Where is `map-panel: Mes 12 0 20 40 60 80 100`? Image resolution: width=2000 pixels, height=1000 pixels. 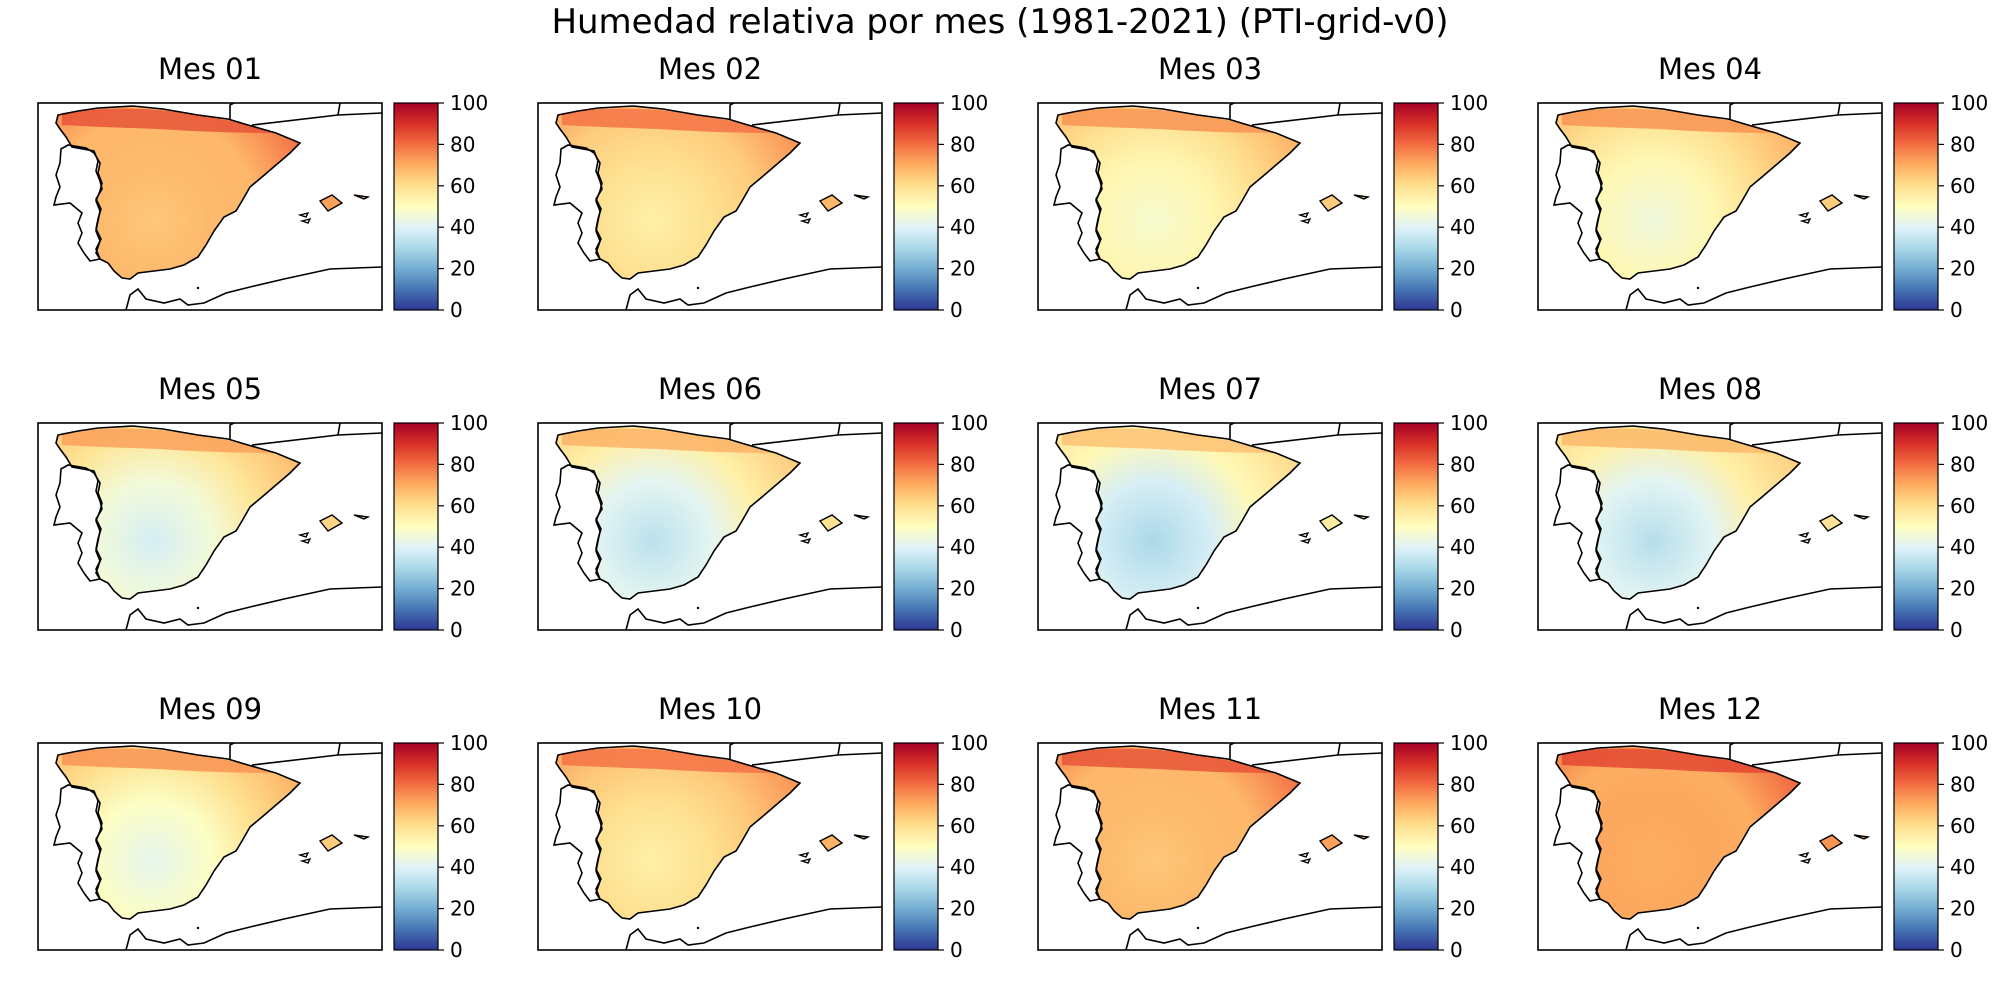 map-panel: Mes 12 0 20 40 60 80 100 is located at coordinates (1762, 827).